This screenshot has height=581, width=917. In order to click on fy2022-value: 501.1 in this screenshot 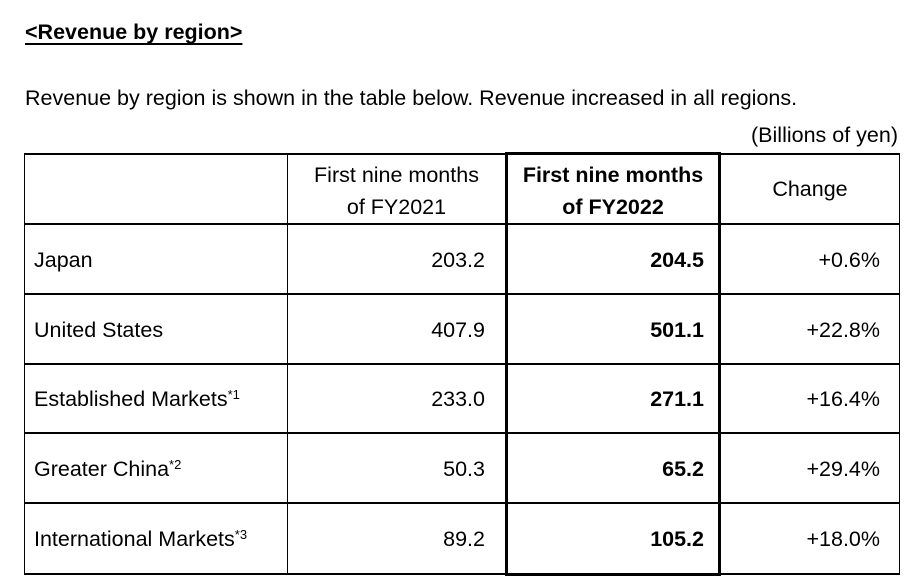, I will do `click(613, 329)`.